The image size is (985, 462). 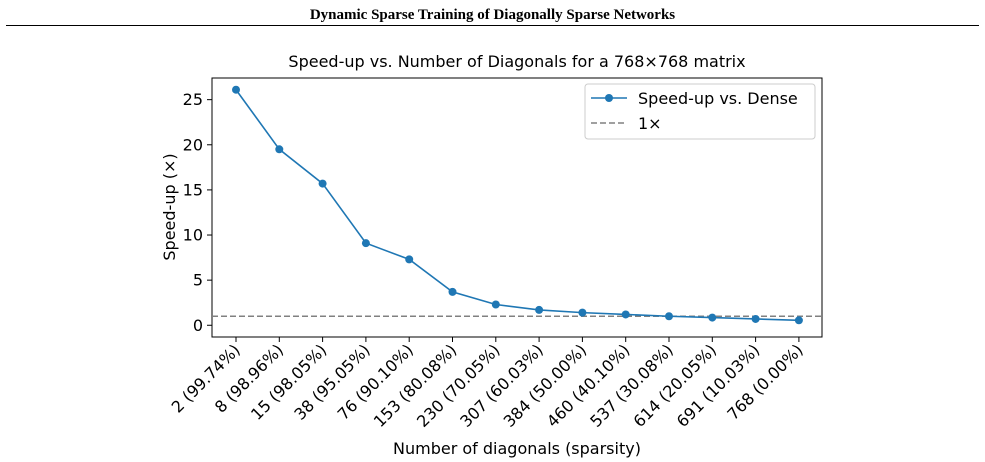 What do you see at coordinates (169, 206) in the screenshot?
I see `y-axis-label: Speed-up (×)` at bounding box center [169, 206].